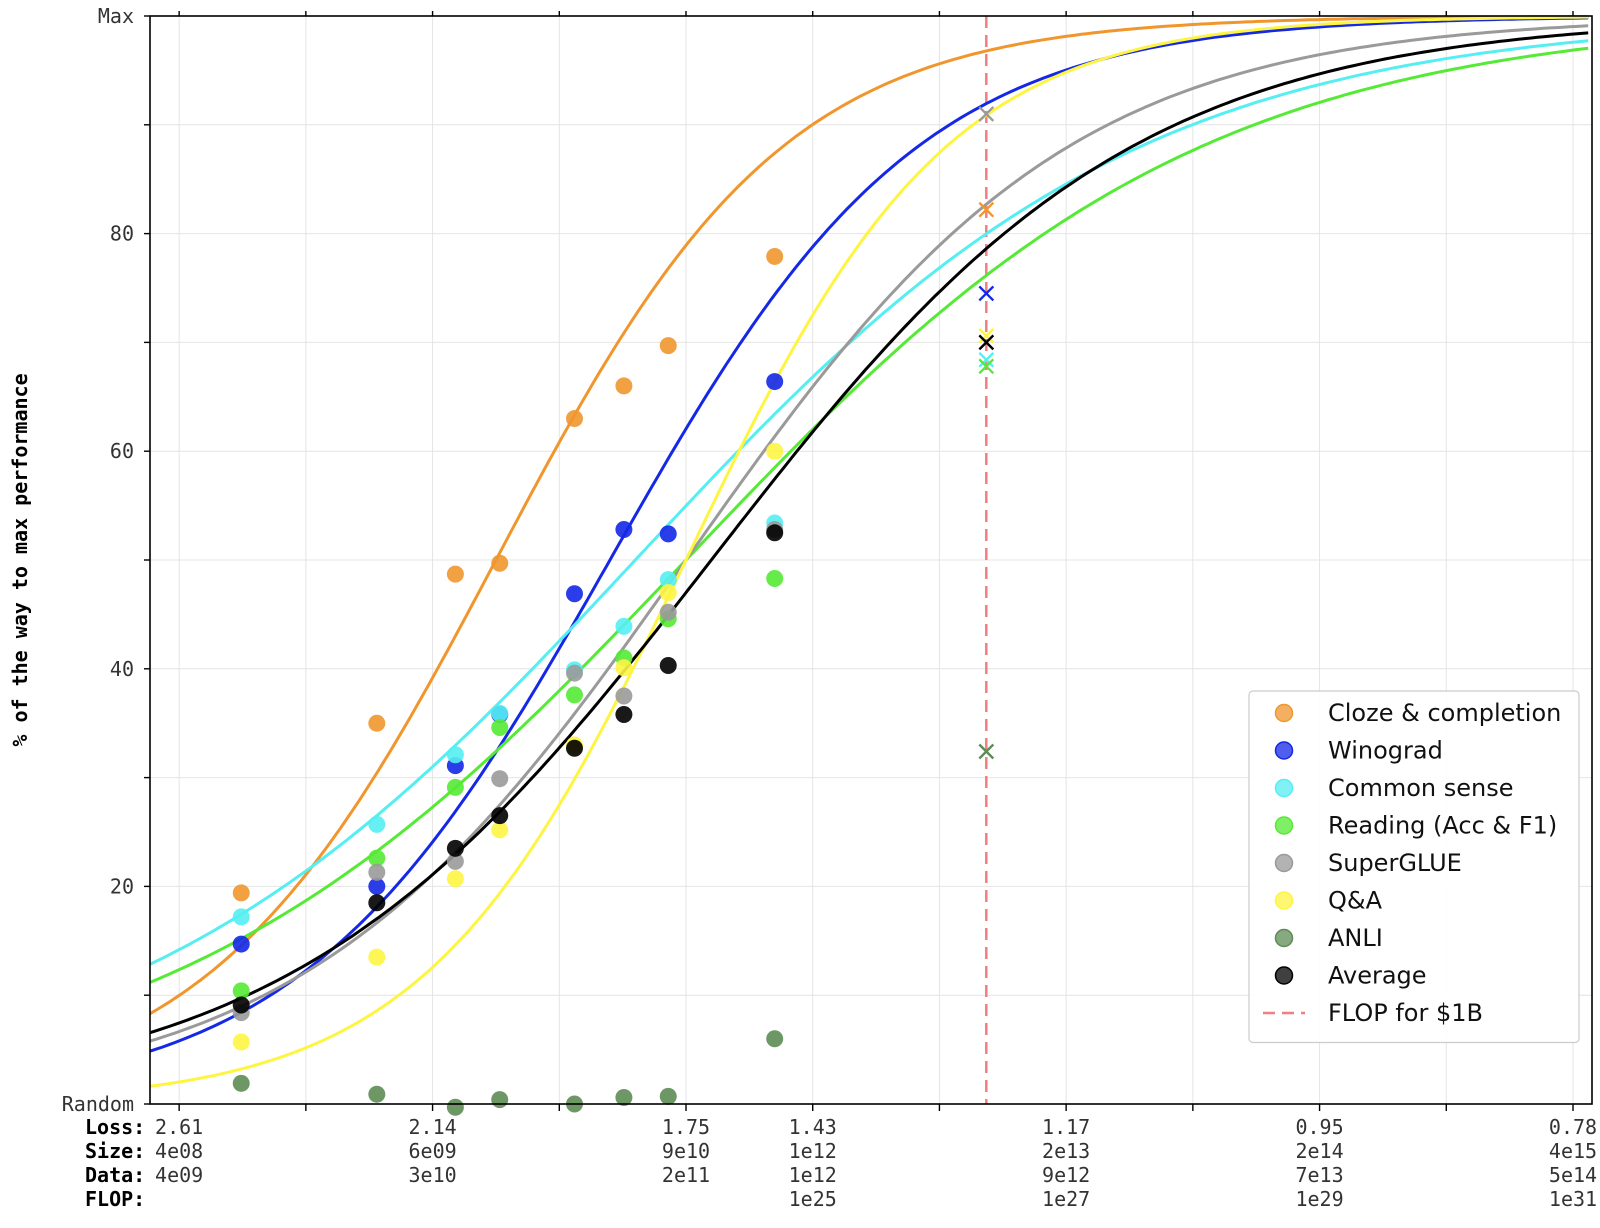  Describe the element at coordinates (1284, 900) in the screenshot. I see `legend-swatch-q-a` at that location.